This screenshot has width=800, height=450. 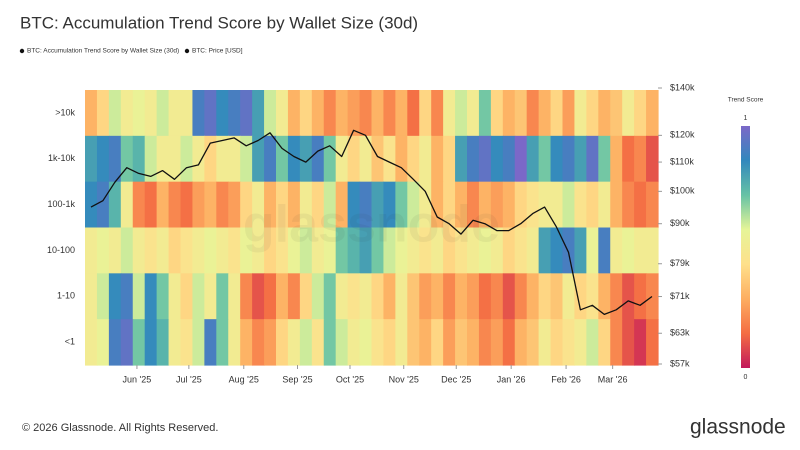 What do you see at coordinates (682, 191) in the screenshot?
I see `y2-tick-label: $100k` at bounding box center [682, 191].